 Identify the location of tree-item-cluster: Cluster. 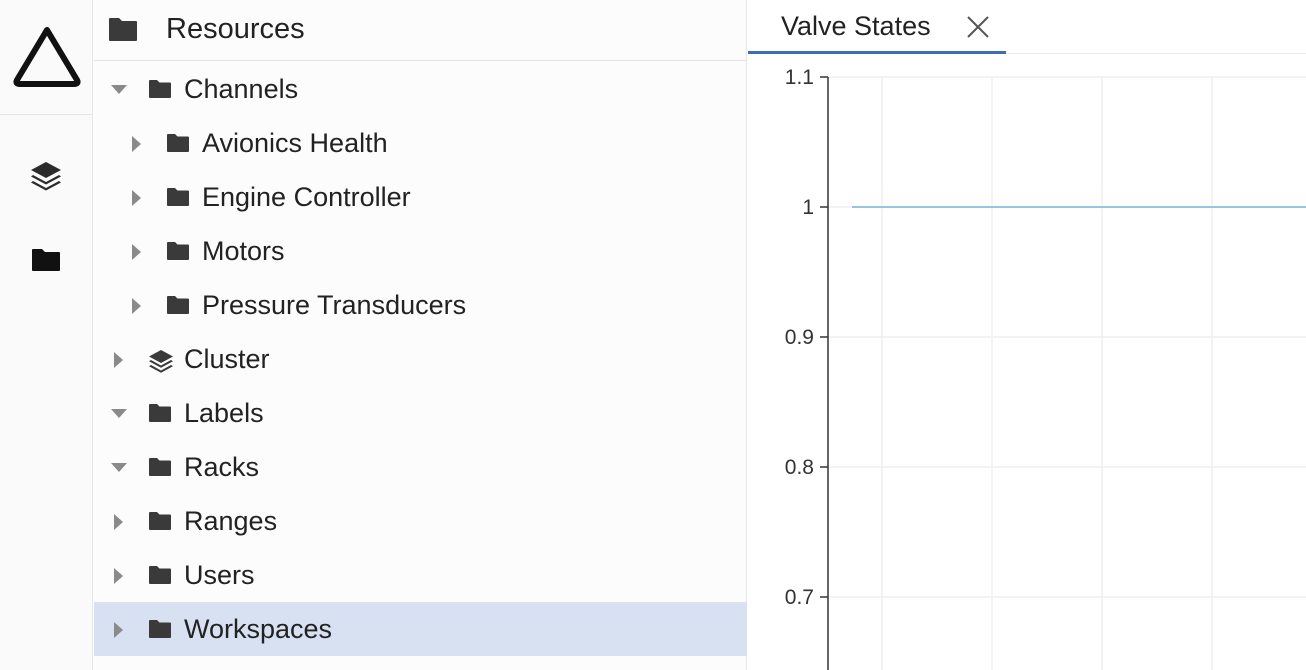
(420, 359).